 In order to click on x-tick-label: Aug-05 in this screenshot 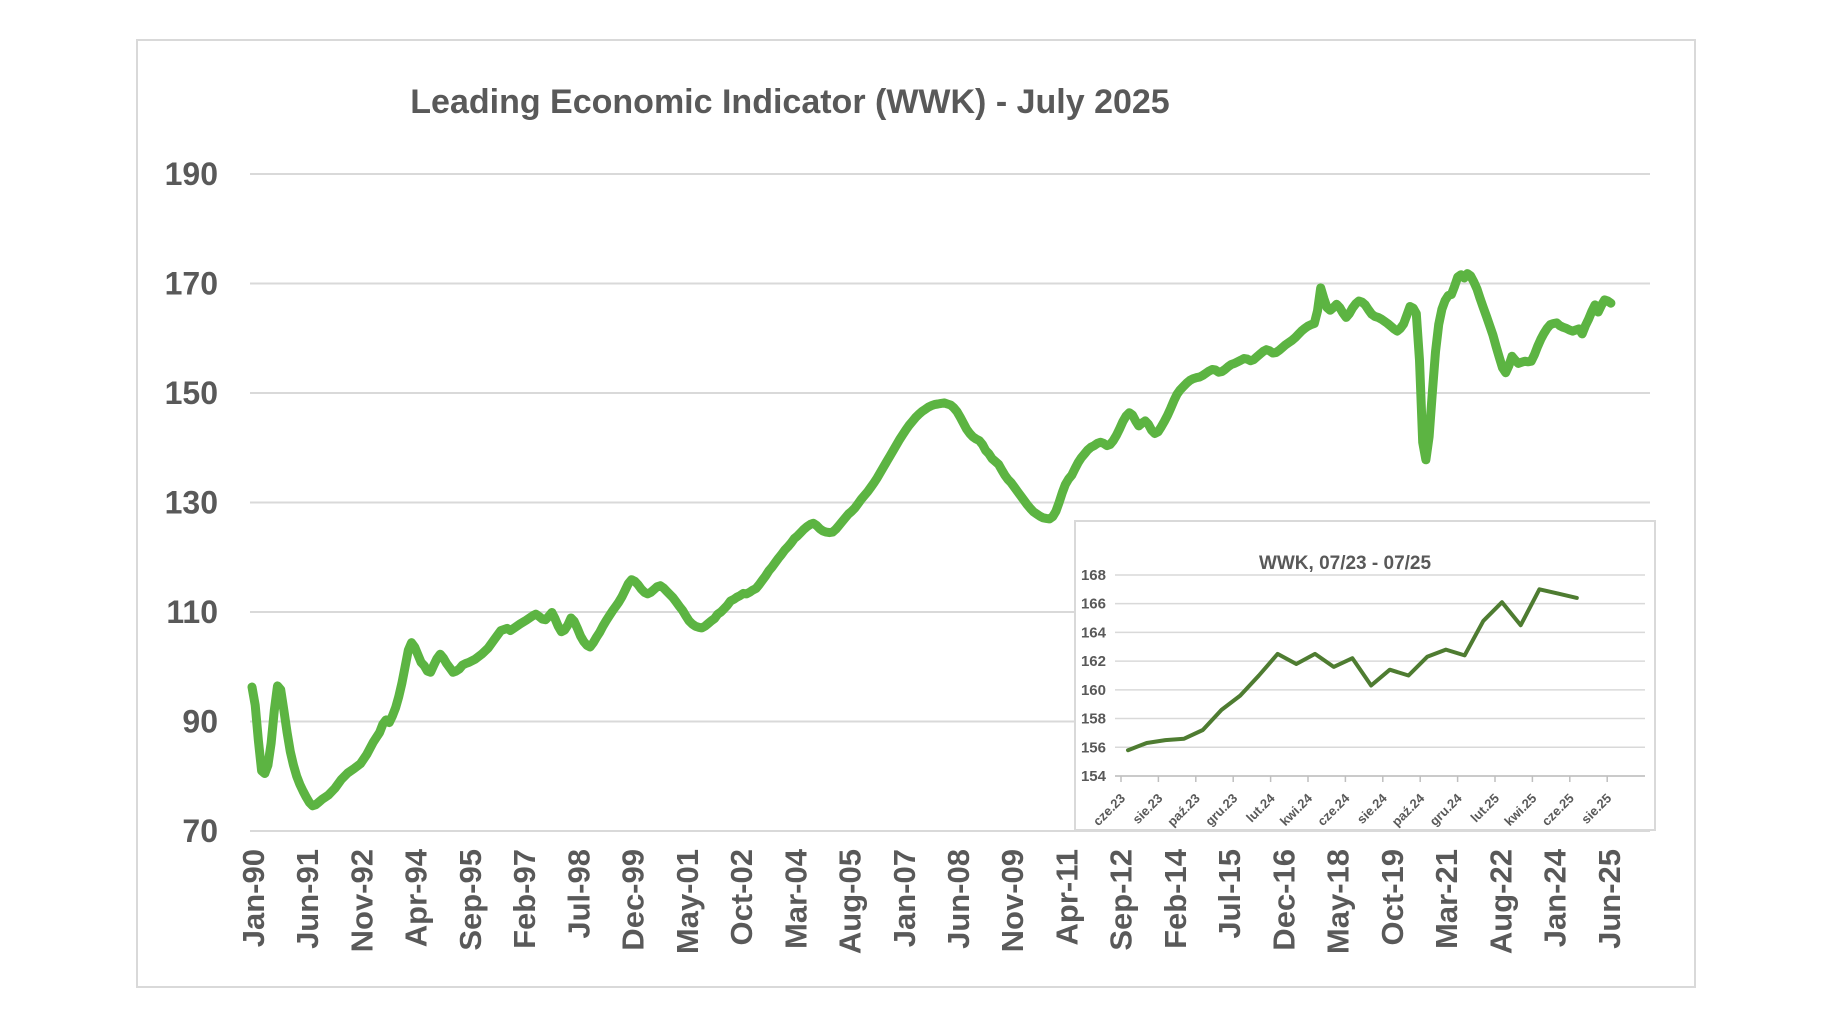, I will do `click(850, 901)`.